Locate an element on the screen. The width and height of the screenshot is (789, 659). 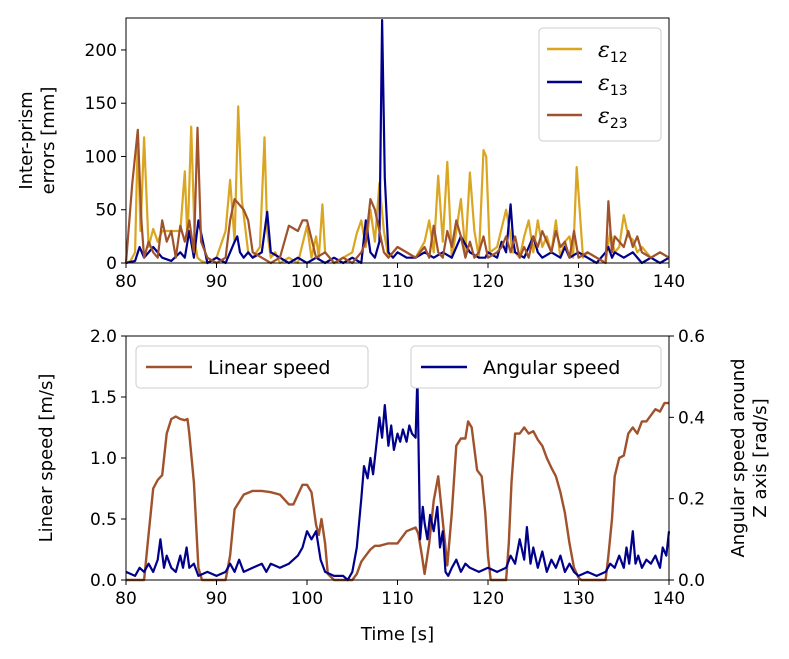
legend-angular: Angular speed is located at coordinates (536, 367).